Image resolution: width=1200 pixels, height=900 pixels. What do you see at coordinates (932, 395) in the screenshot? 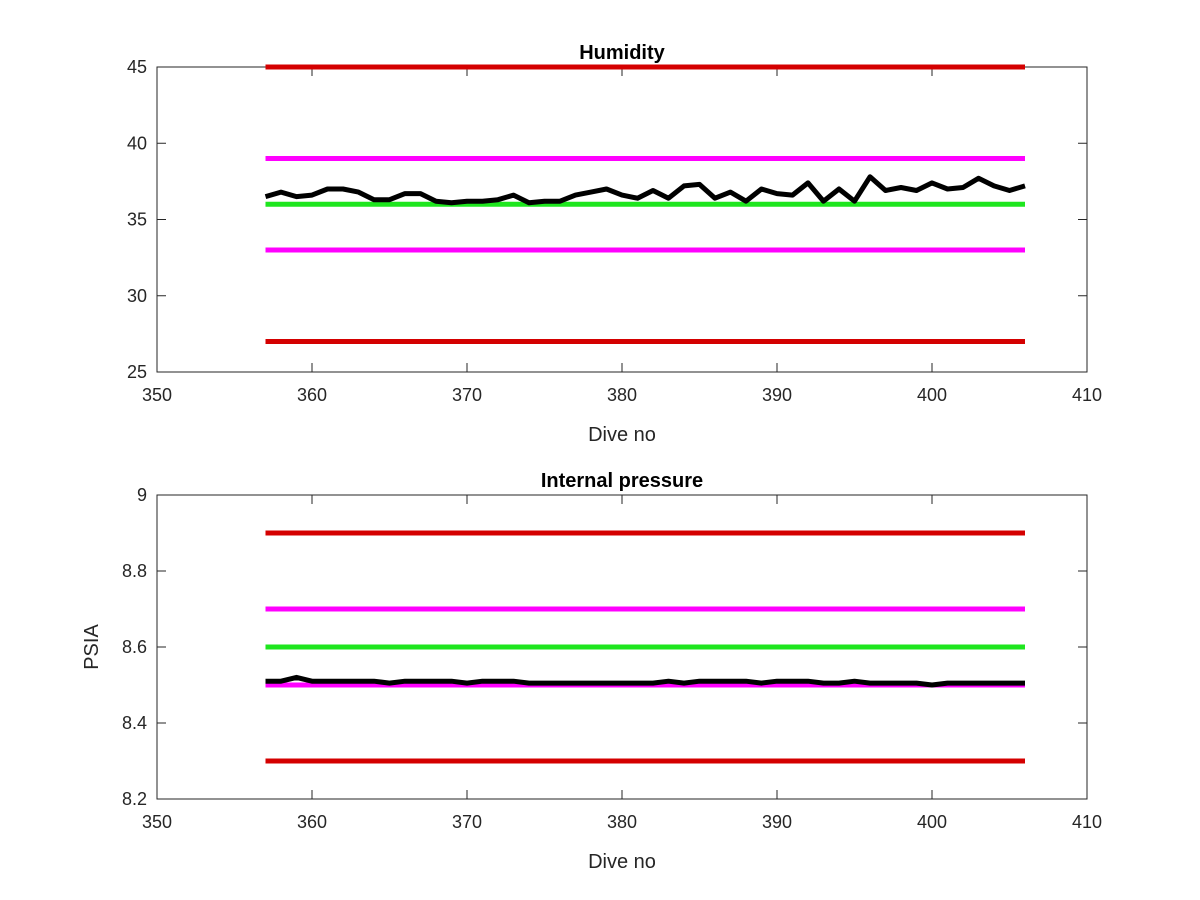
I see `humidity-x-tick-label: 400` at bounding box center [932, 395].